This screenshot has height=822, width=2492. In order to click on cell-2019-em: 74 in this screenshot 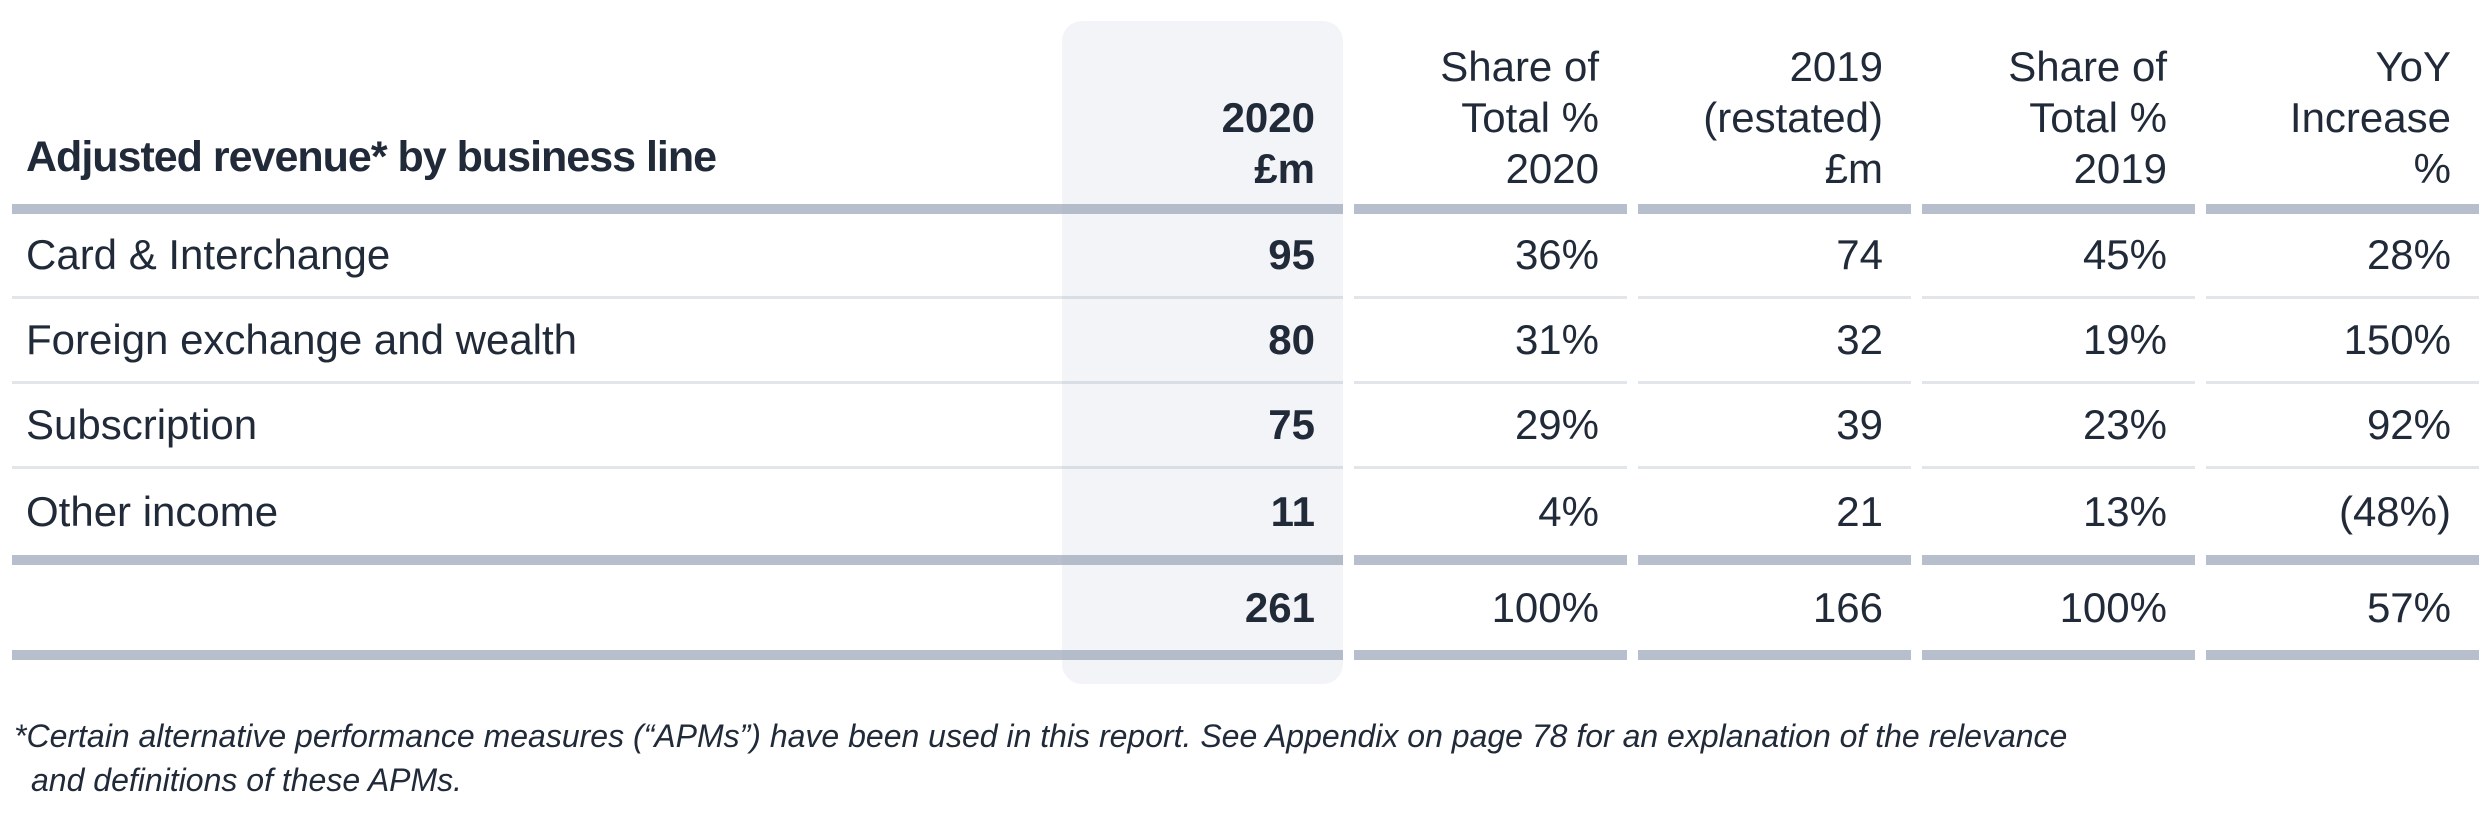, I will do `click(1774, 256)`.